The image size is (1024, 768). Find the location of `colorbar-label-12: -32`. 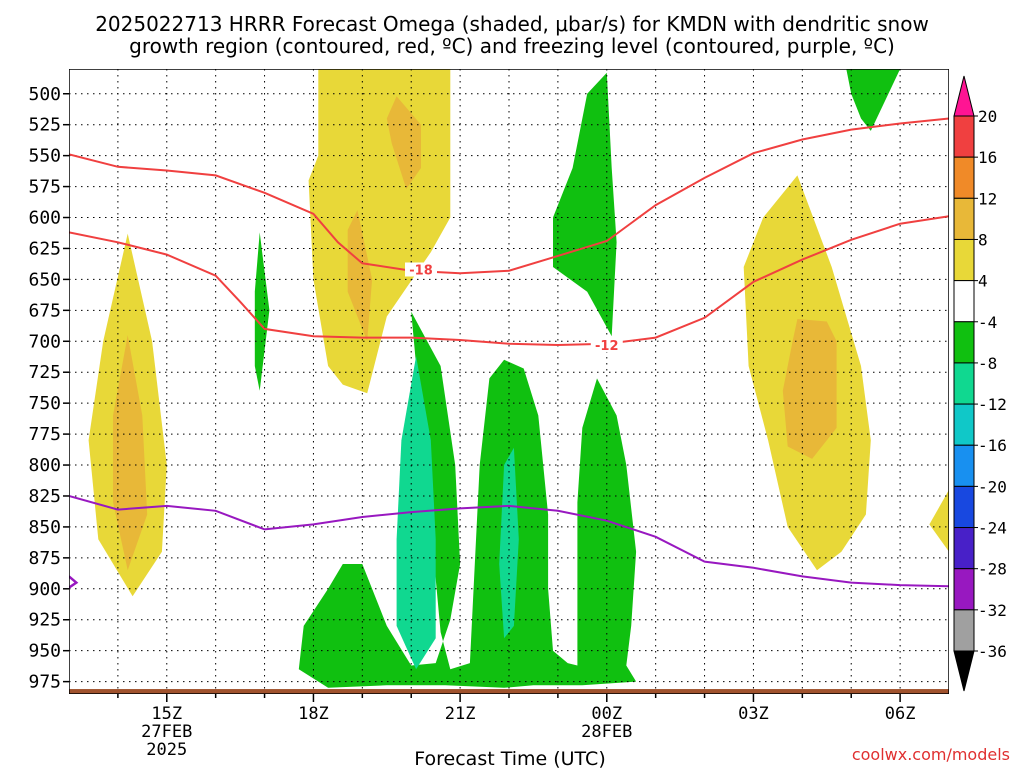

colorbar-label-12: -32 is located at coordinates (992, 610).